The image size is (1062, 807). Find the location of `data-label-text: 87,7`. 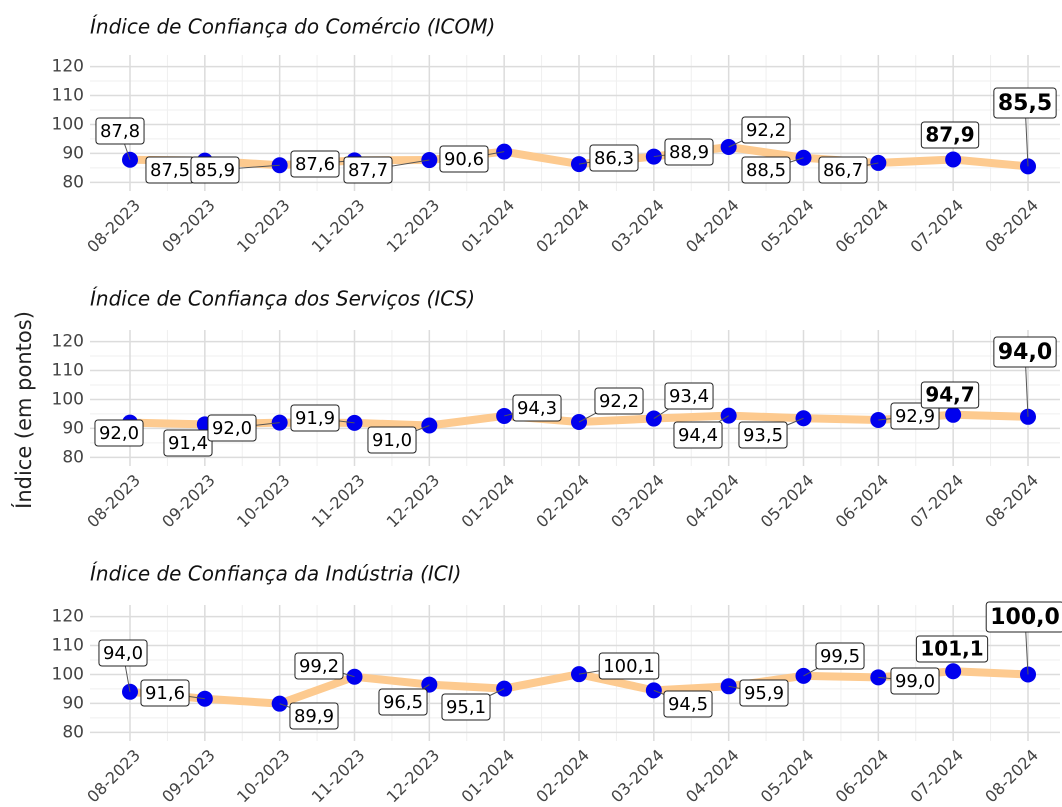

data-label-text: 87,7 is located at coordinates (368, 170).